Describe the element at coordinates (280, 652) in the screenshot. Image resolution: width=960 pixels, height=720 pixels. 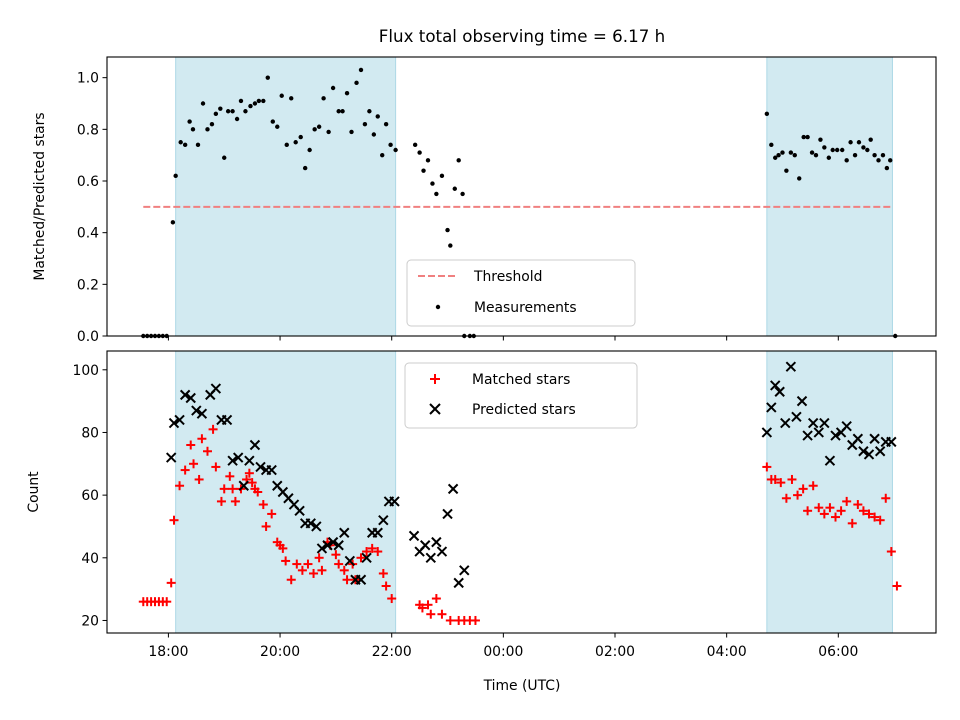
I see `x-tick-label: 20:00` at that location.